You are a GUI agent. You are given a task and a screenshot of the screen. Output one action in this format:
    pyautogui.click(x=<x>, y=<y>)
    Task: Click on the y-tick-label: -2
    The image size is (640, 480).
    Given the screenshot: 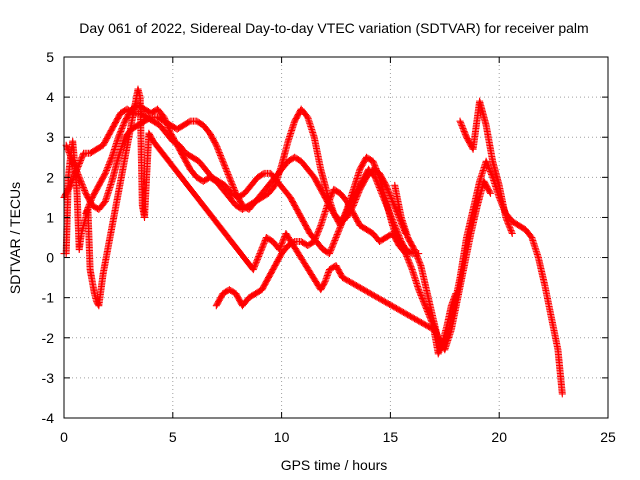 What is the action you would take?
    pyautogui.click(x=48, y=338)
    